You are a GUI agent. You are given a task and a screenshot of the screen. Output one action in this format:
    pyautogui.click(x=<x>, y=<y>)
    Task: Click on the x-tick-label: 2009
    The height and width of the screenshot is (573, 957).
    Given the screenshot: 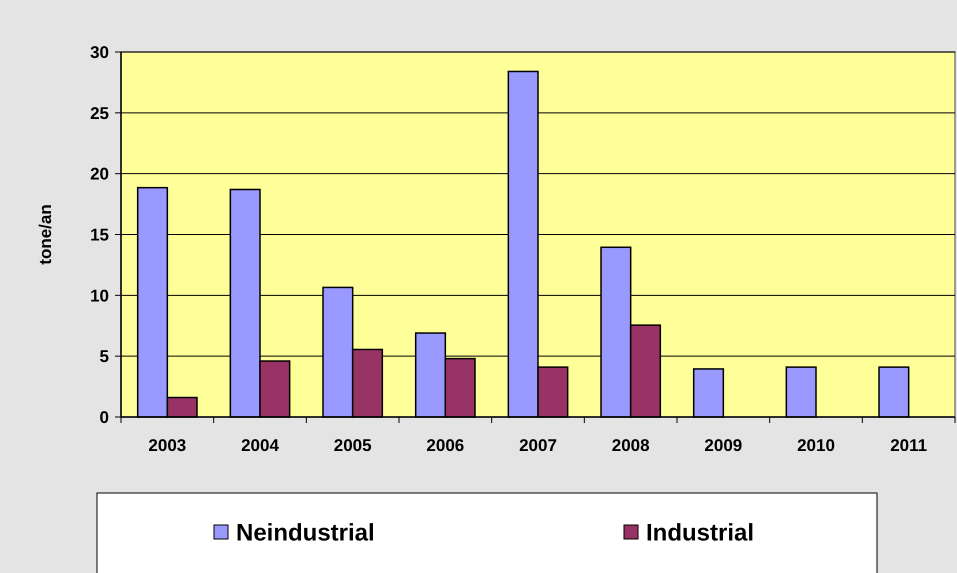 What is the action you would take?
    pyautogui.click(x=723, y=445)
    